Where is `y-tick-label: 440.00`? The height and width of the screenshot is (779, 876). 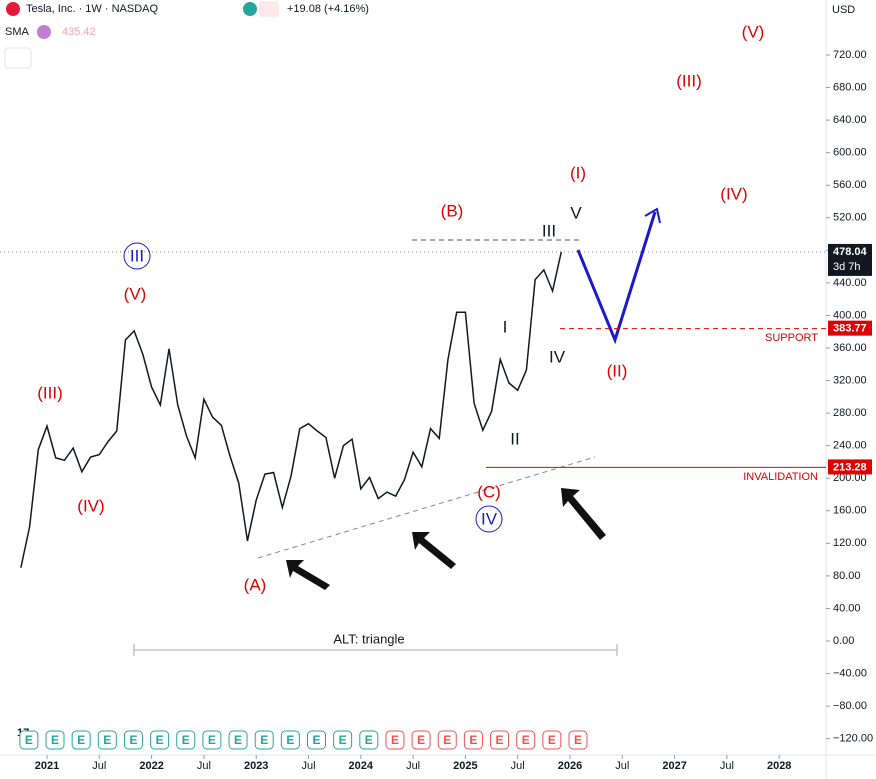
y-tick-label: 440.00 is located at coordinates (850, 283).